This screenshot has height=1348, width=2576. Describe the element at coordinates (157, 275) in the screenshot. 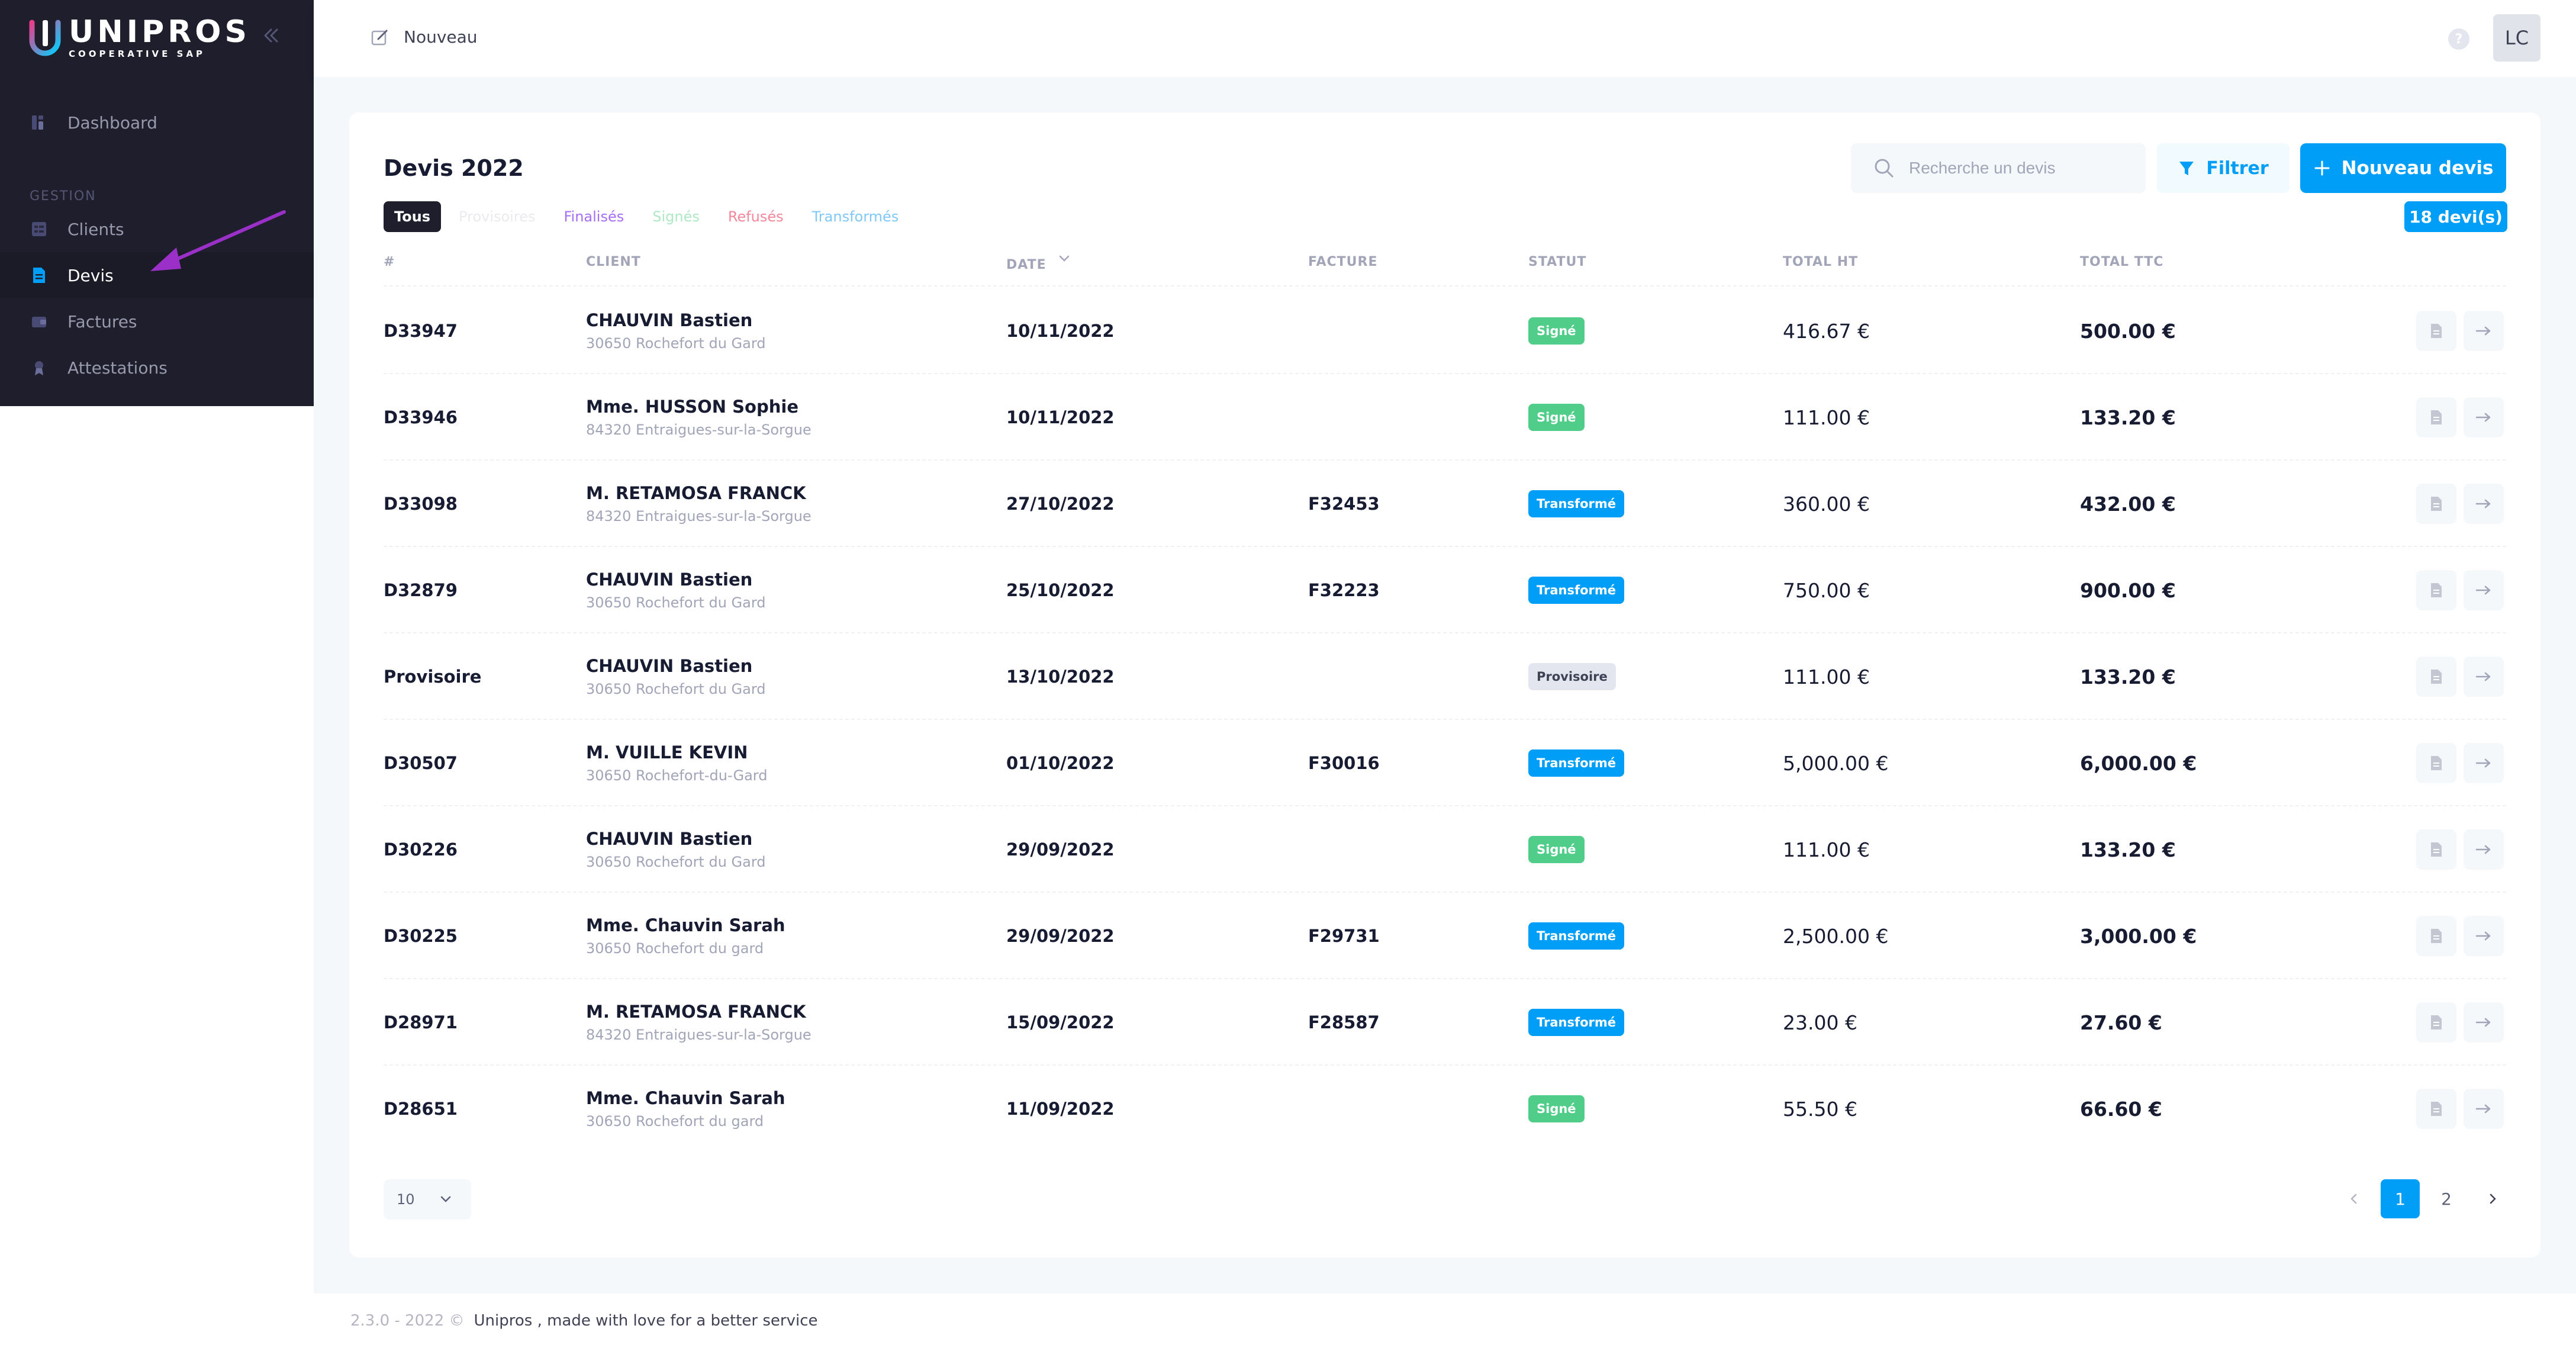

I see `sidebar-item-devis: Devis` at that location.